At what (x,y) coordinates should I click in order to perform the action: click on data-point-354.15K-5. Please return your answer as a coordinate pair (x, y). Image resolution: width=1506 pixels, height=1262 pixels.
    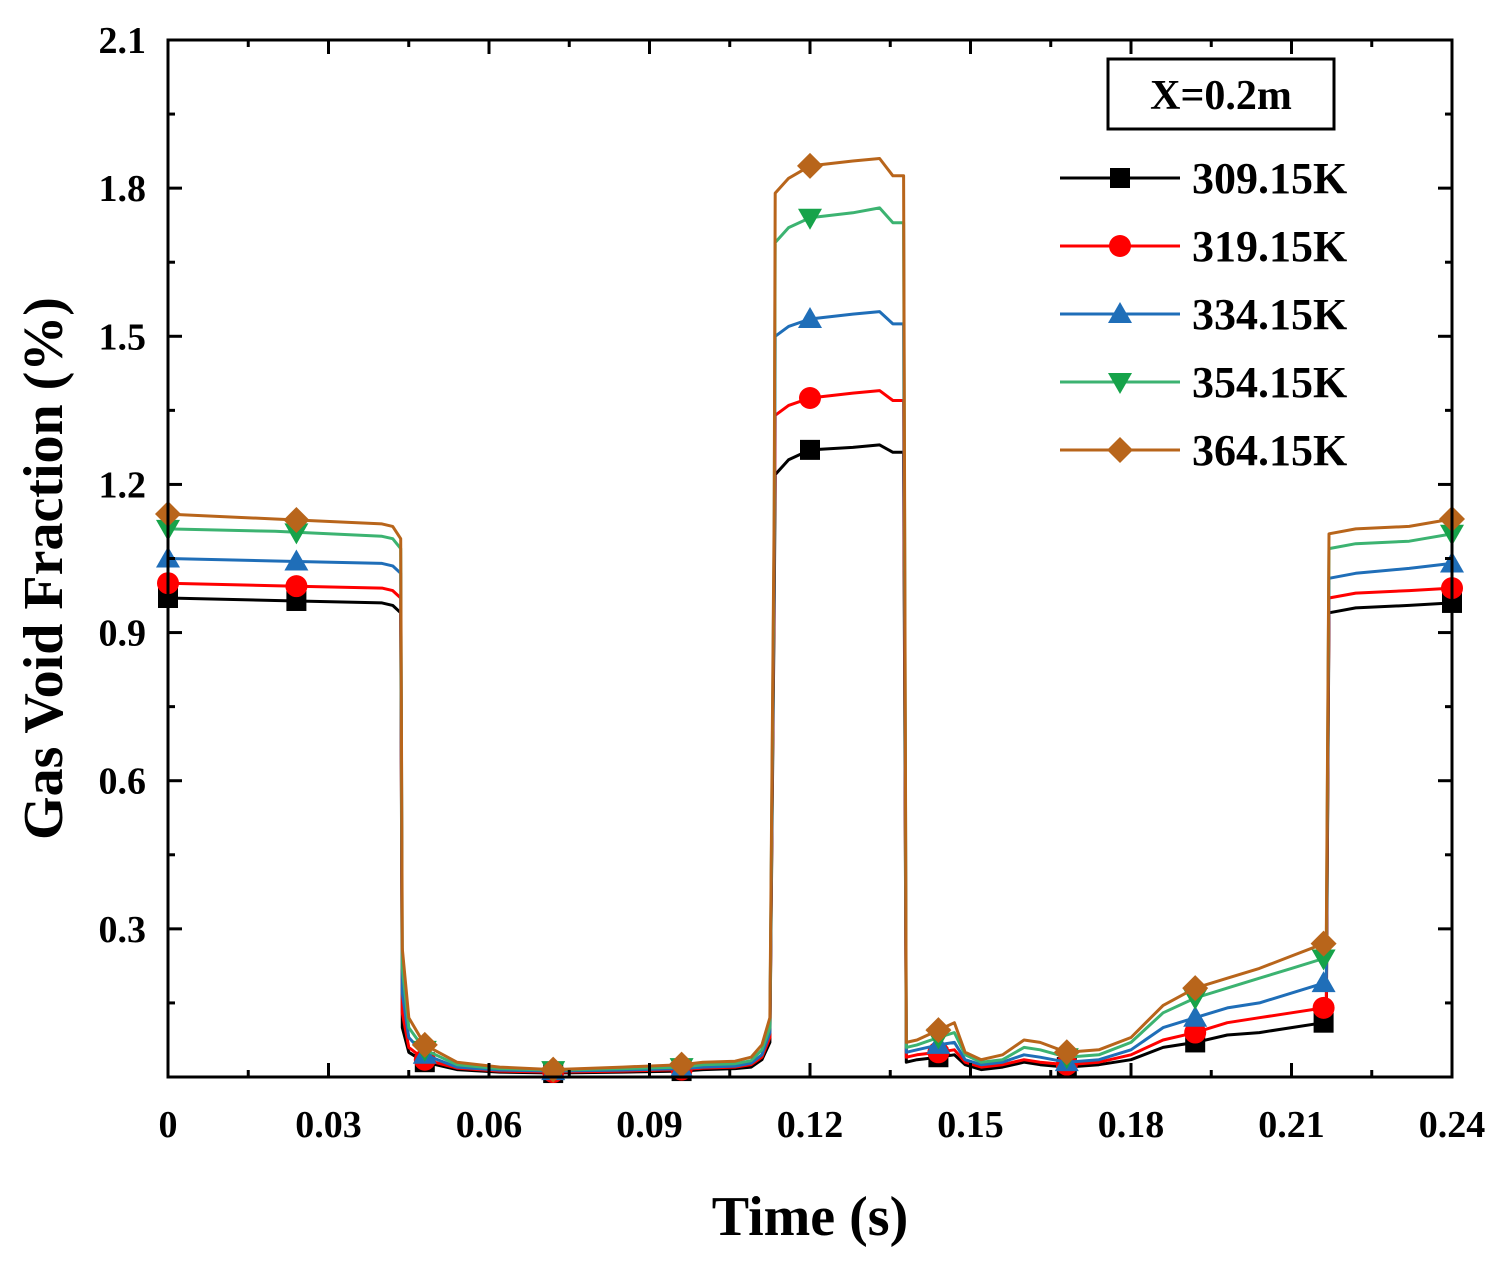
    Looking at the image, I should click on (810, 219).